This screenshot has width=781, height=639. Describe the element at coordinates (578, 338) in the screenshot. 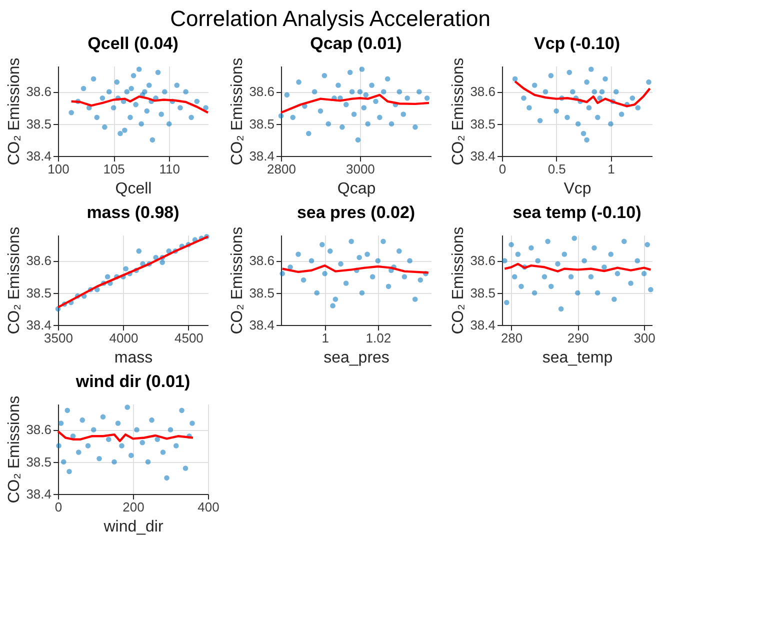

I see `x-tick-label: 290` at that location.